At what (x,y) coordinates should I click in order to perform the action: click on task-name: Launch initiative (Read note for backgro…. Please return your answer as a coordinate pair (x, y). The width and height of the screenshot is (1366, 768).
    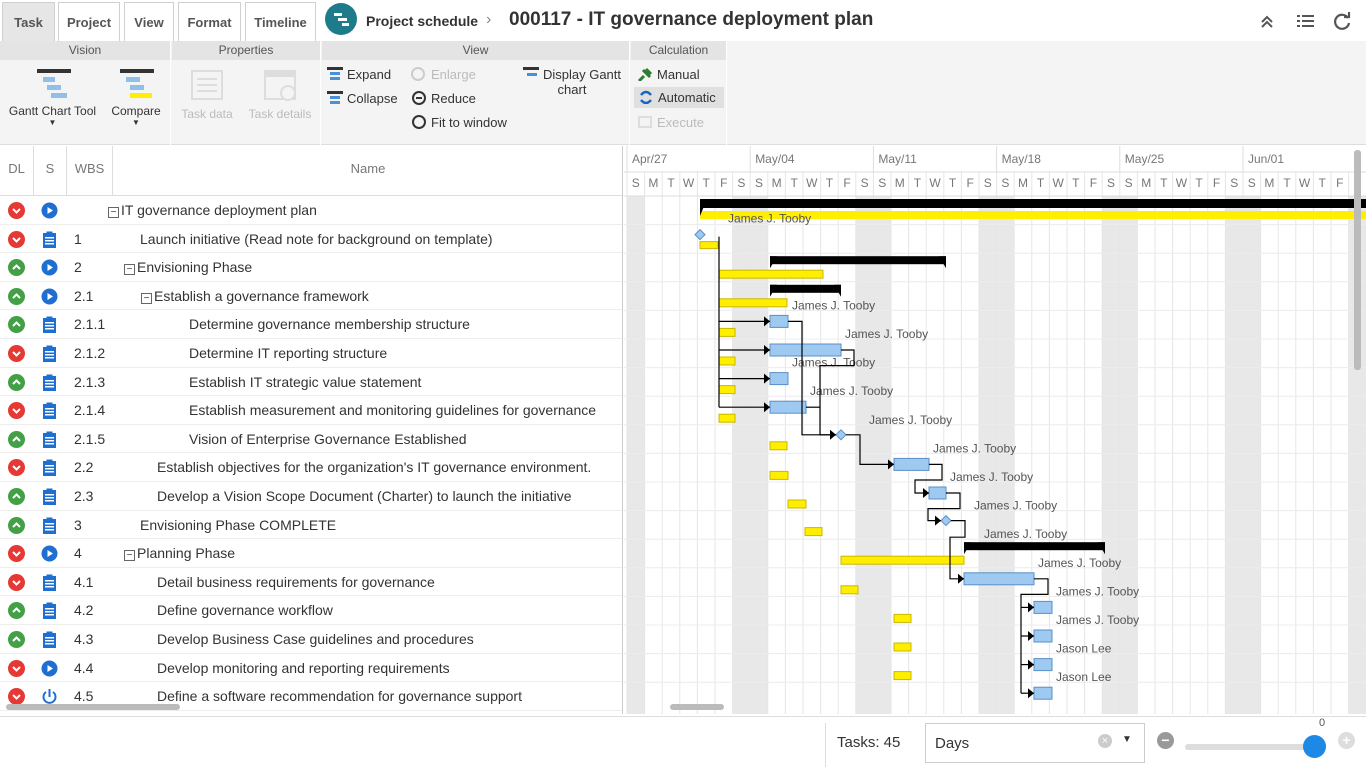
    Looking at the image, I should click on (316, 239).